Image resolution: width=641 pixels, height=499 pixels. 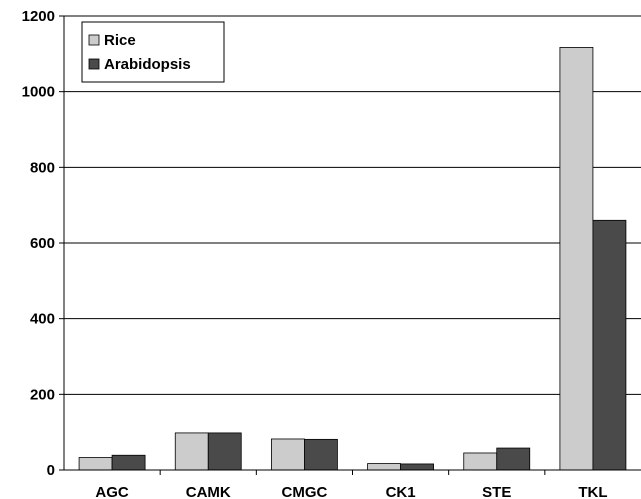 I want to click on y-tick-label: 1000, so click(x=38, y=92).